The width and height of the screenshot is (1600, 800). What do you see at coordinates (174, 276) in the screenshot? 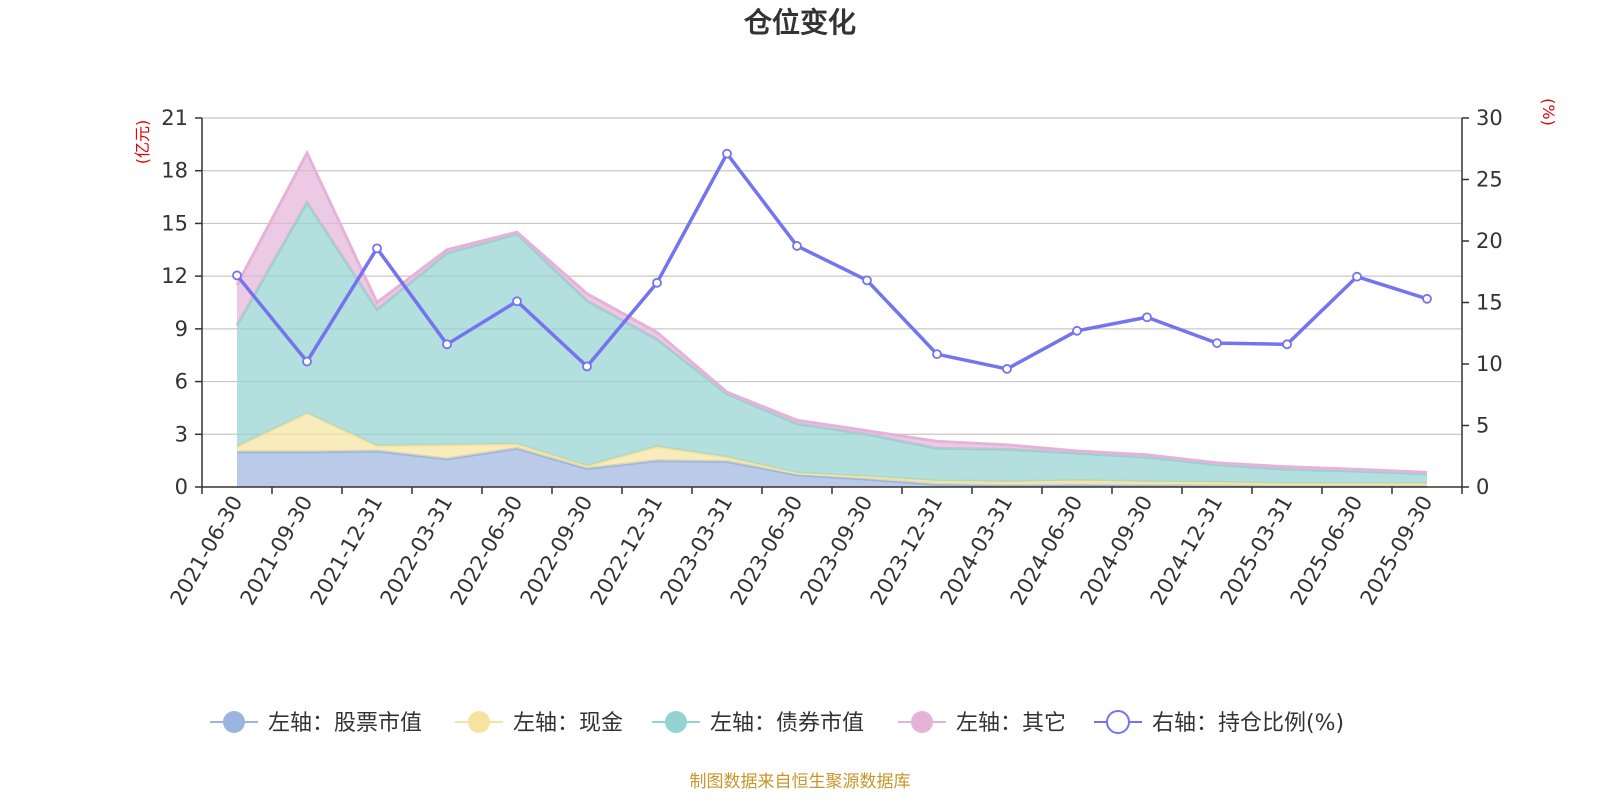
I see `left-tick-label: 12` at bounding box center [174, 276].